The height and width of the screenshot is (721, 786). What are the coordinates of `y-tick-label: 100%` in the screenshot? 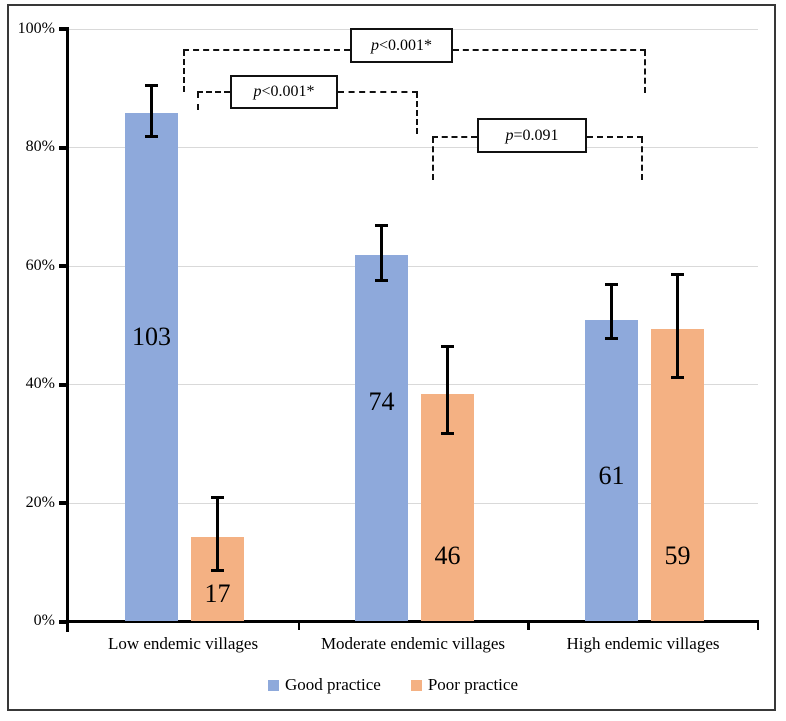 It's located at (36, 28).